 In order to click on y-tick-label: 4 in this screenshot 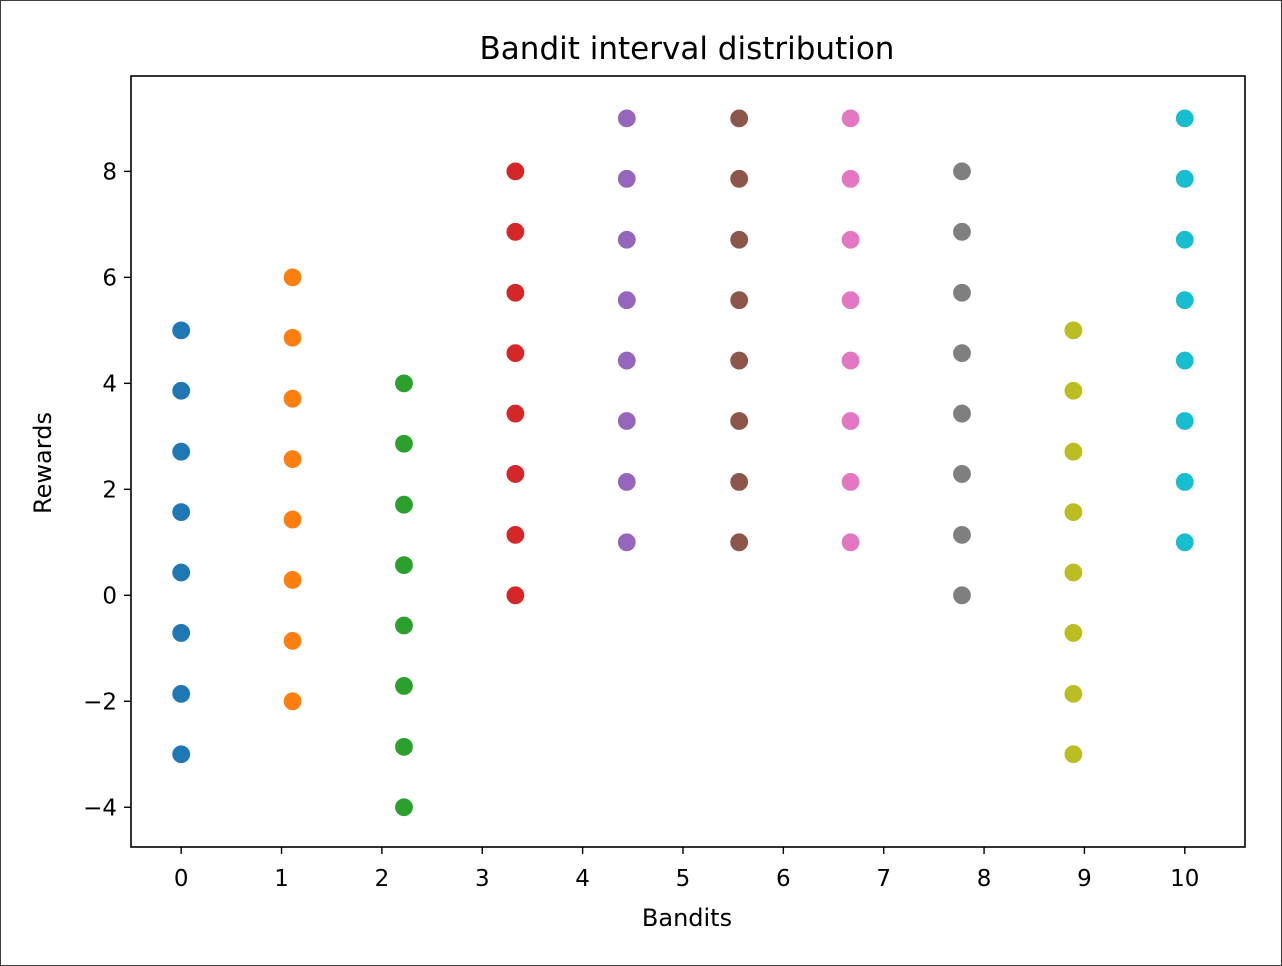, I will do `click(109, 384)`.